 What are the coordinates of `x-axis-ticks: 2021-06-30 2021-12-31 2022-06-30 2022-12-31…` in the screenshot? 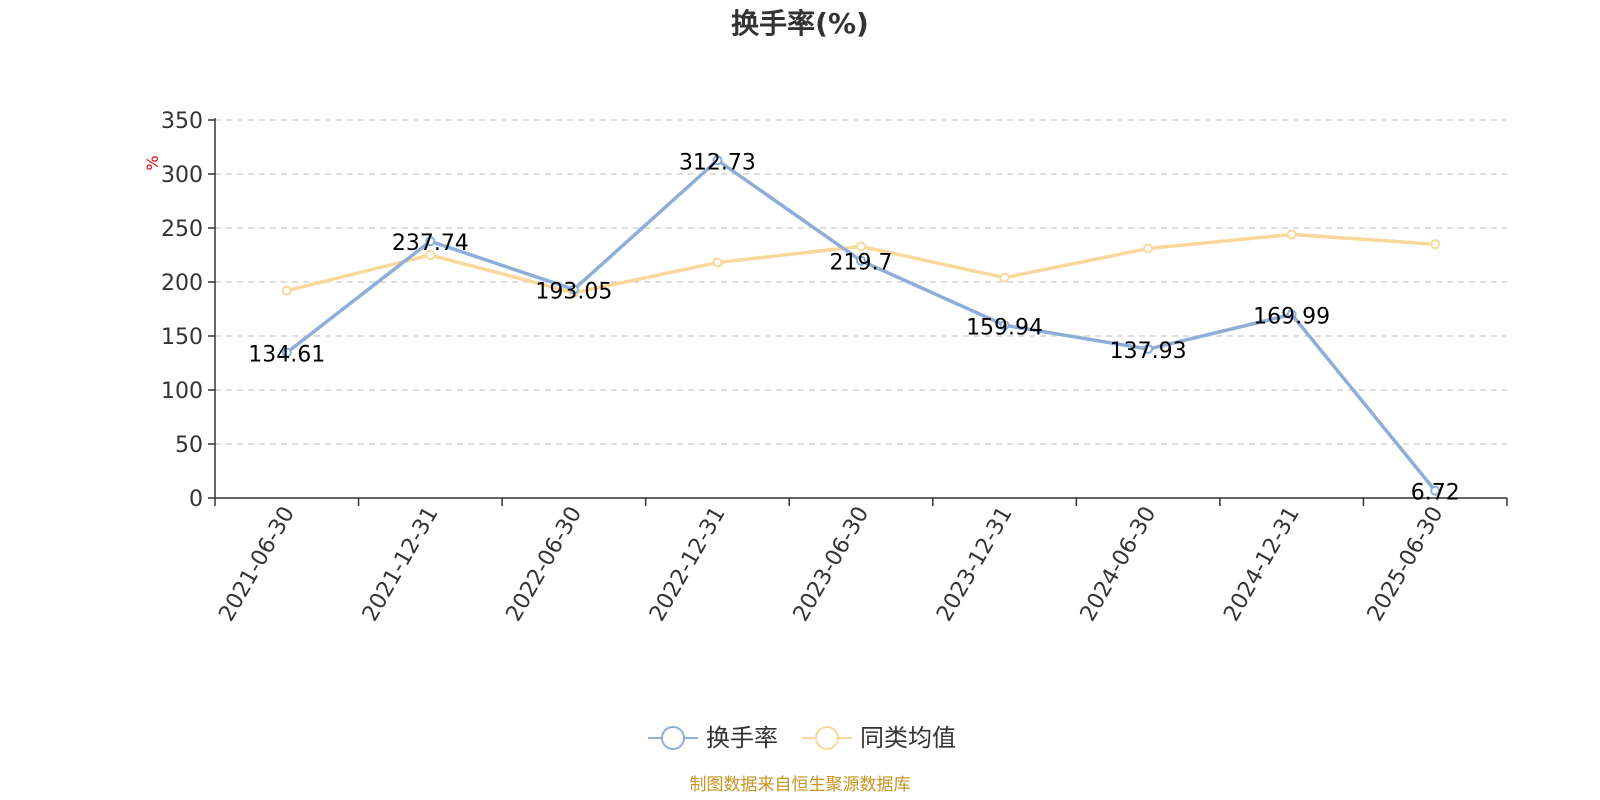 It's located at (861, 562).